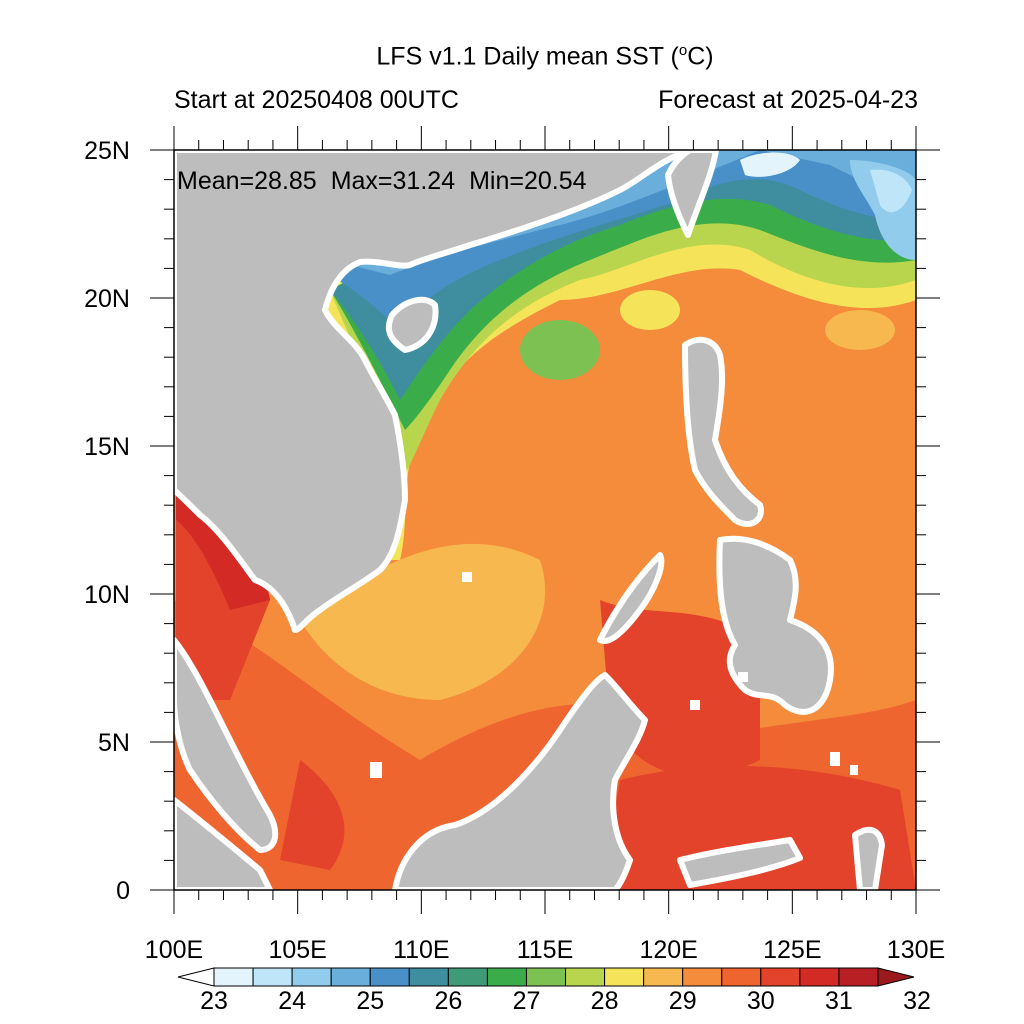 The image size is (1024, 1024). Describe the element at coordinates (650, 310) in the screenshot. I see `sst-eddy-b` at that location.